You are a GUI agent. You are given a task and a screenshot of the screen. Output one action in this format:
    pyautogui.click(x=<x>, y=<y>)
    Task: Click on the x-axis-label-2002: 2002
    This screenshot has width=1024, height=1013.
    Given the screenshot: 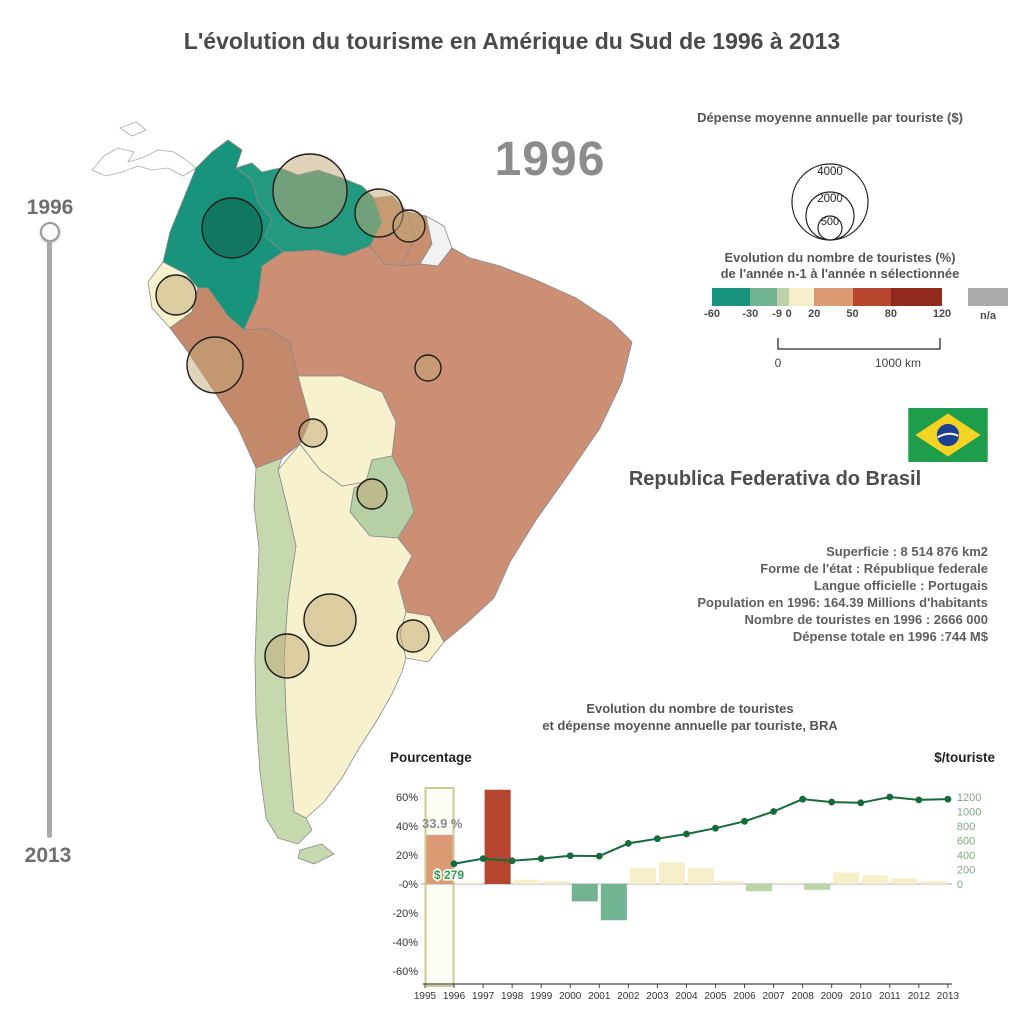 What is the action you would take?
    pyautogui.click(x=628, y=996)
    